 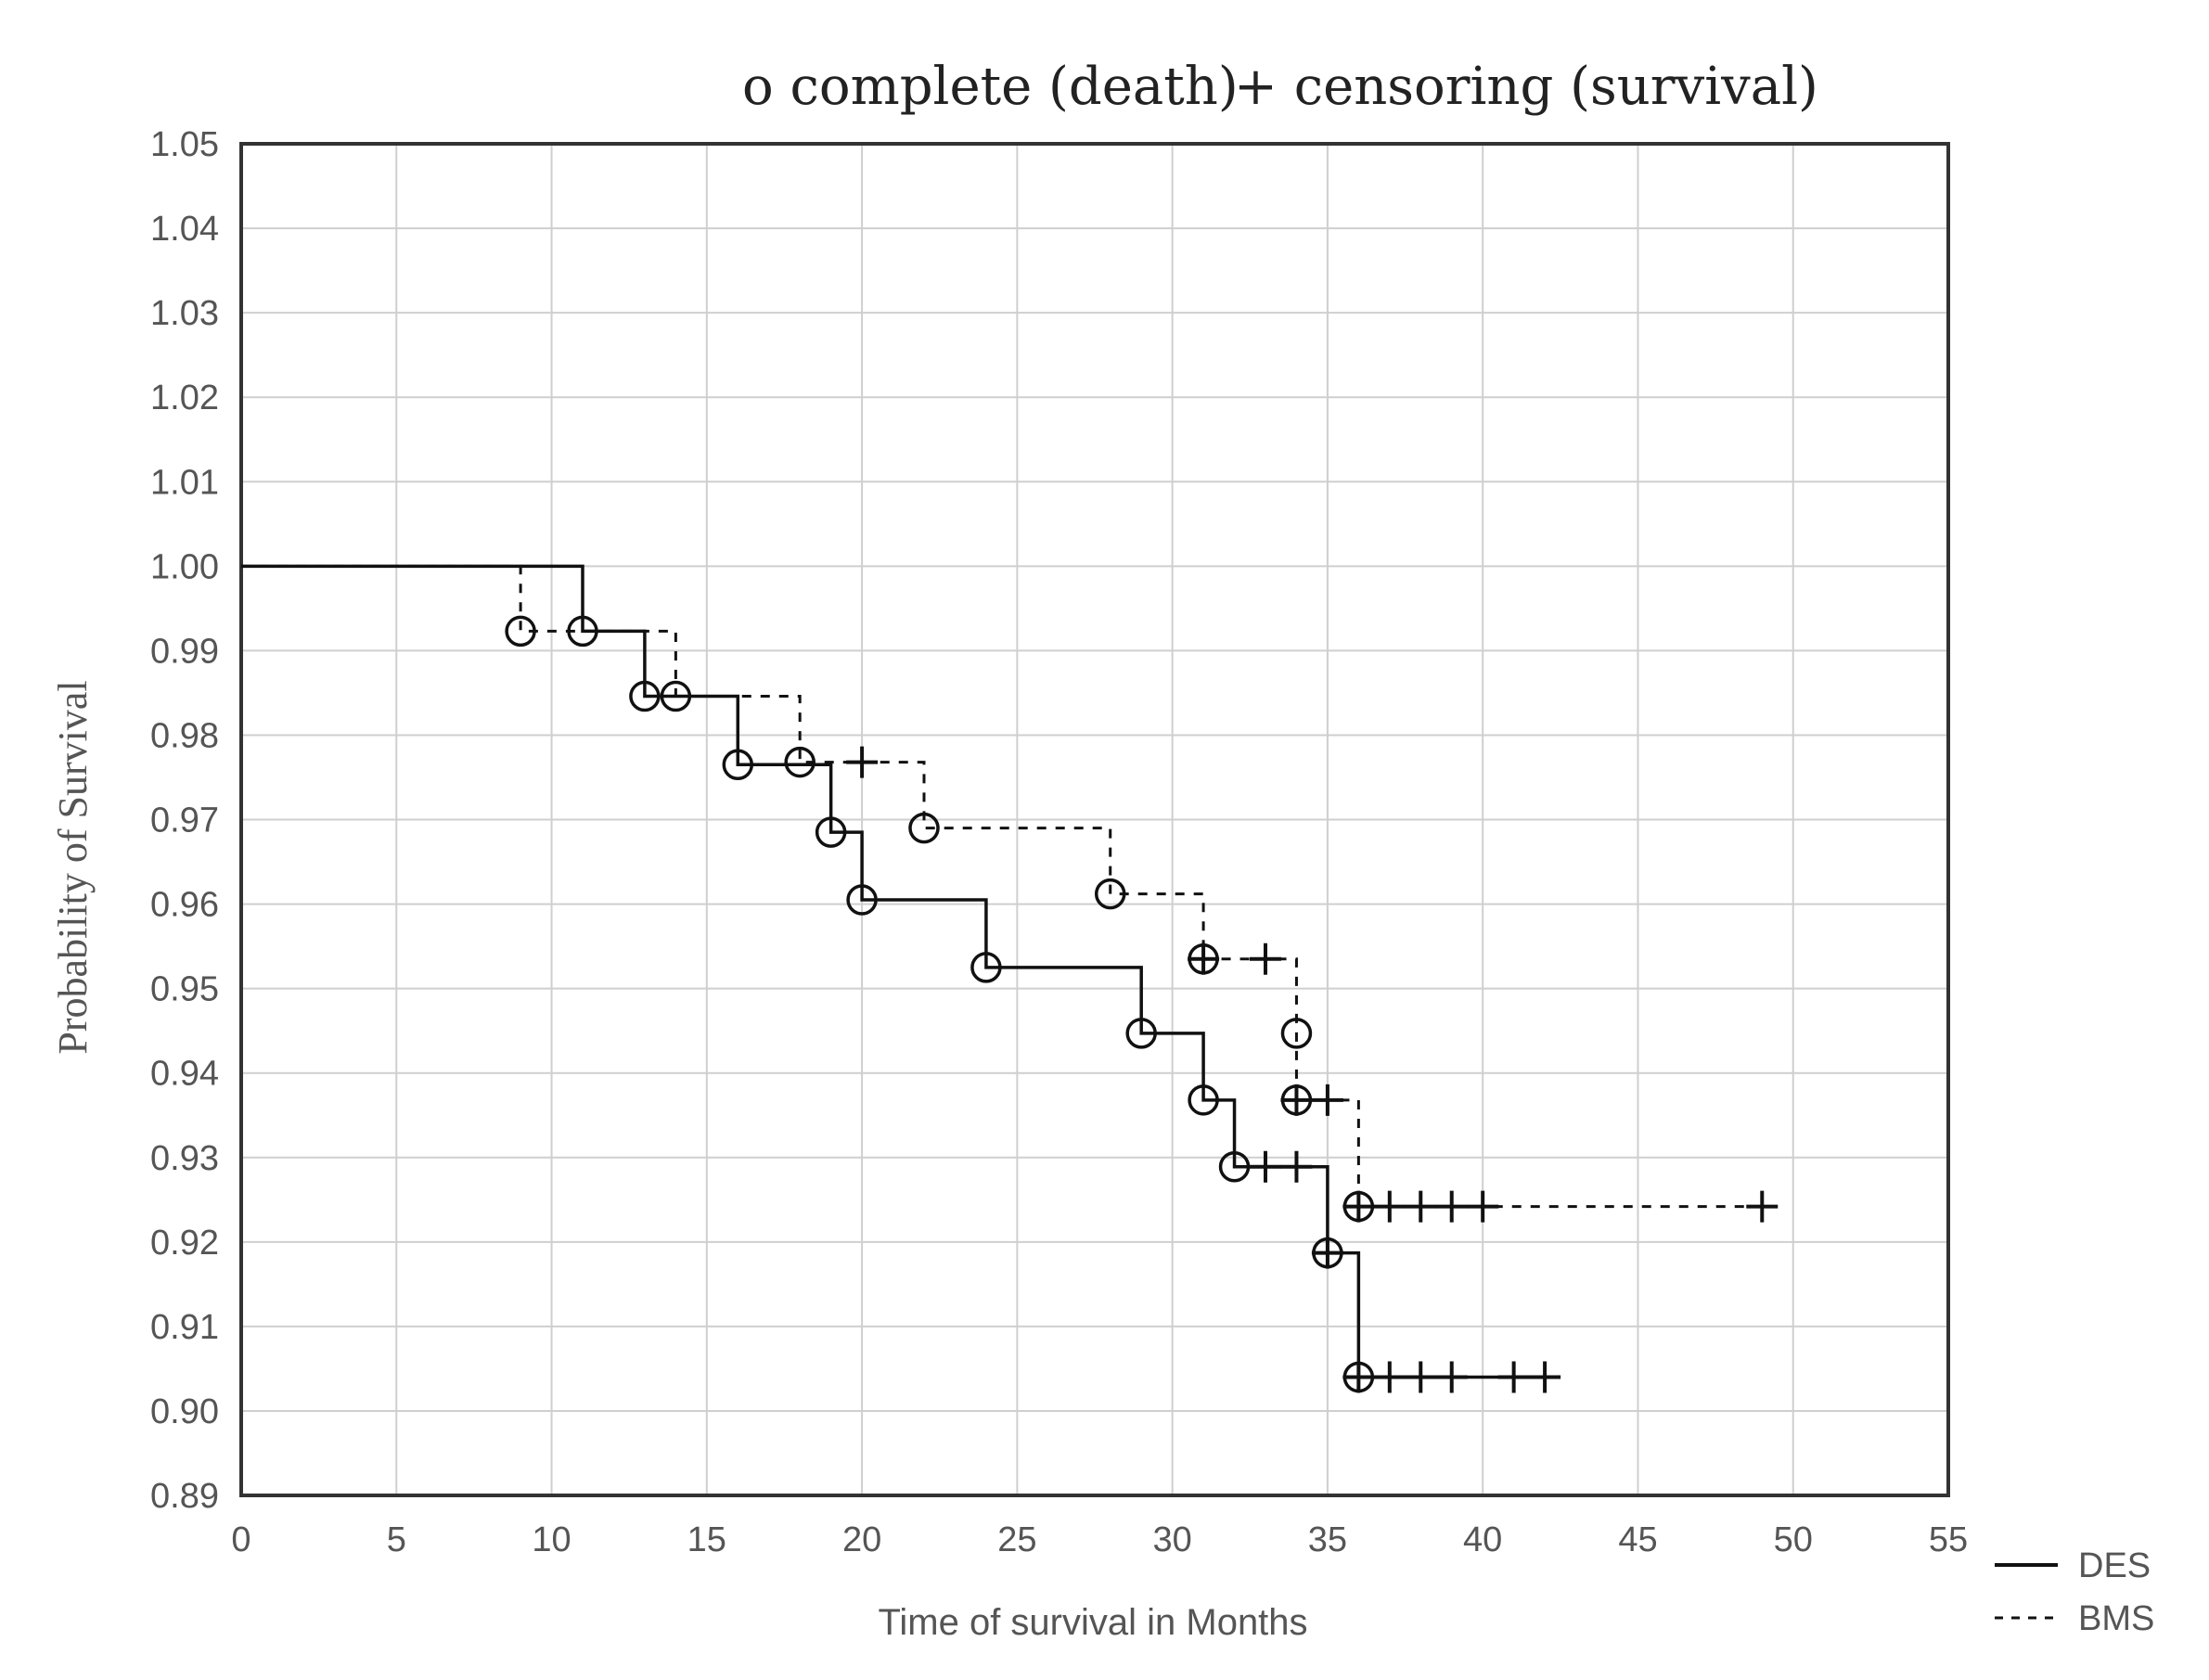 I want to click on y-tick-label: 0.98, so click(x=184, y=735).